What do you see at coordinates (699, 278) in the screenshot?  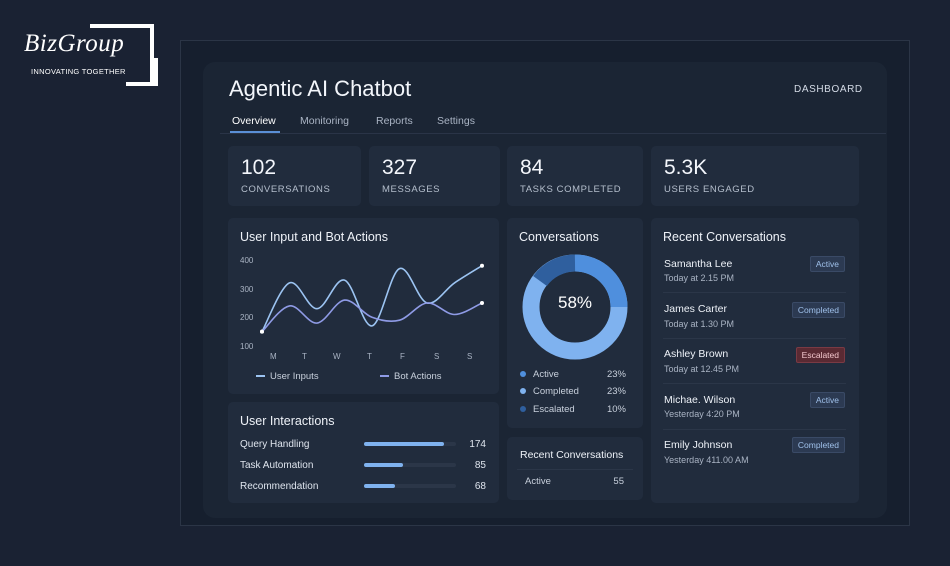 I see `conversation-time: Today at 2.15 PM` at bounding box center [699, 278].